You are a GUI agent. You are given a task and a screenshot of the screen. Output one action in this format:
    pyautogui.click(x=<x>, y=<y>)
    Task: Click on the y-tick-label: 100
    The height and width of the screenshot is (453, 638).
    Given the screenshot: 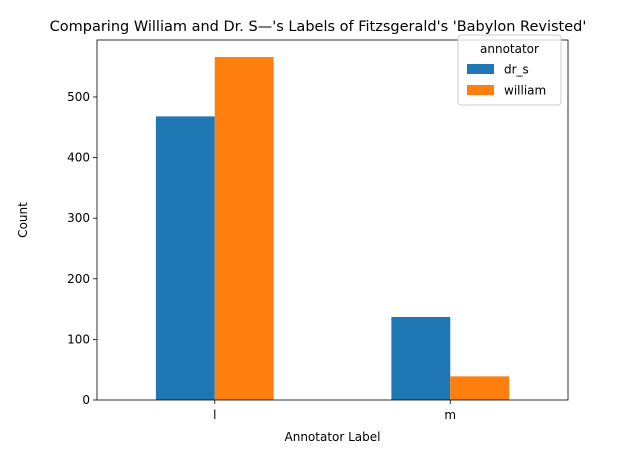 What is the action you would take?
    pyautogui.click(x=78, y=339)
    